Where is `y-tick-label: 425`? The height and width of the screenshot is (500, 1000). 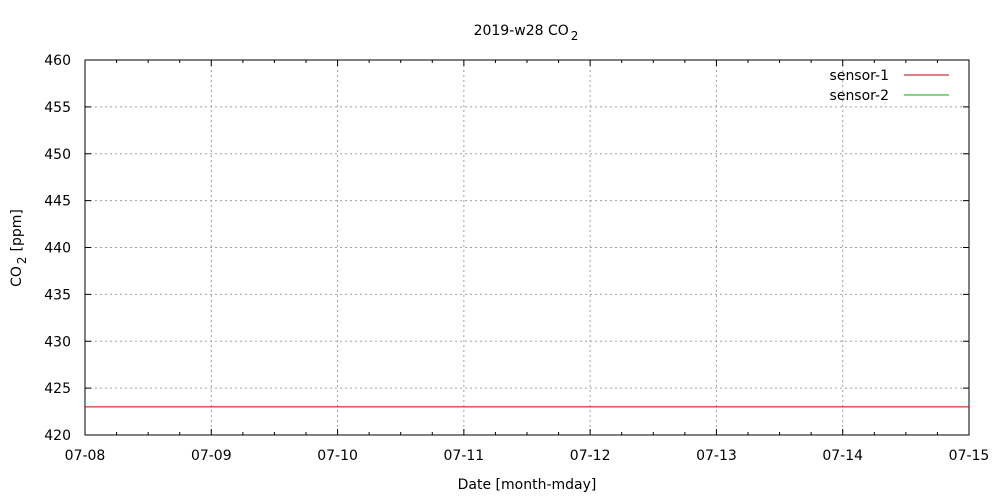 y-tick-label: 425 is located at coordinates (57, 389).